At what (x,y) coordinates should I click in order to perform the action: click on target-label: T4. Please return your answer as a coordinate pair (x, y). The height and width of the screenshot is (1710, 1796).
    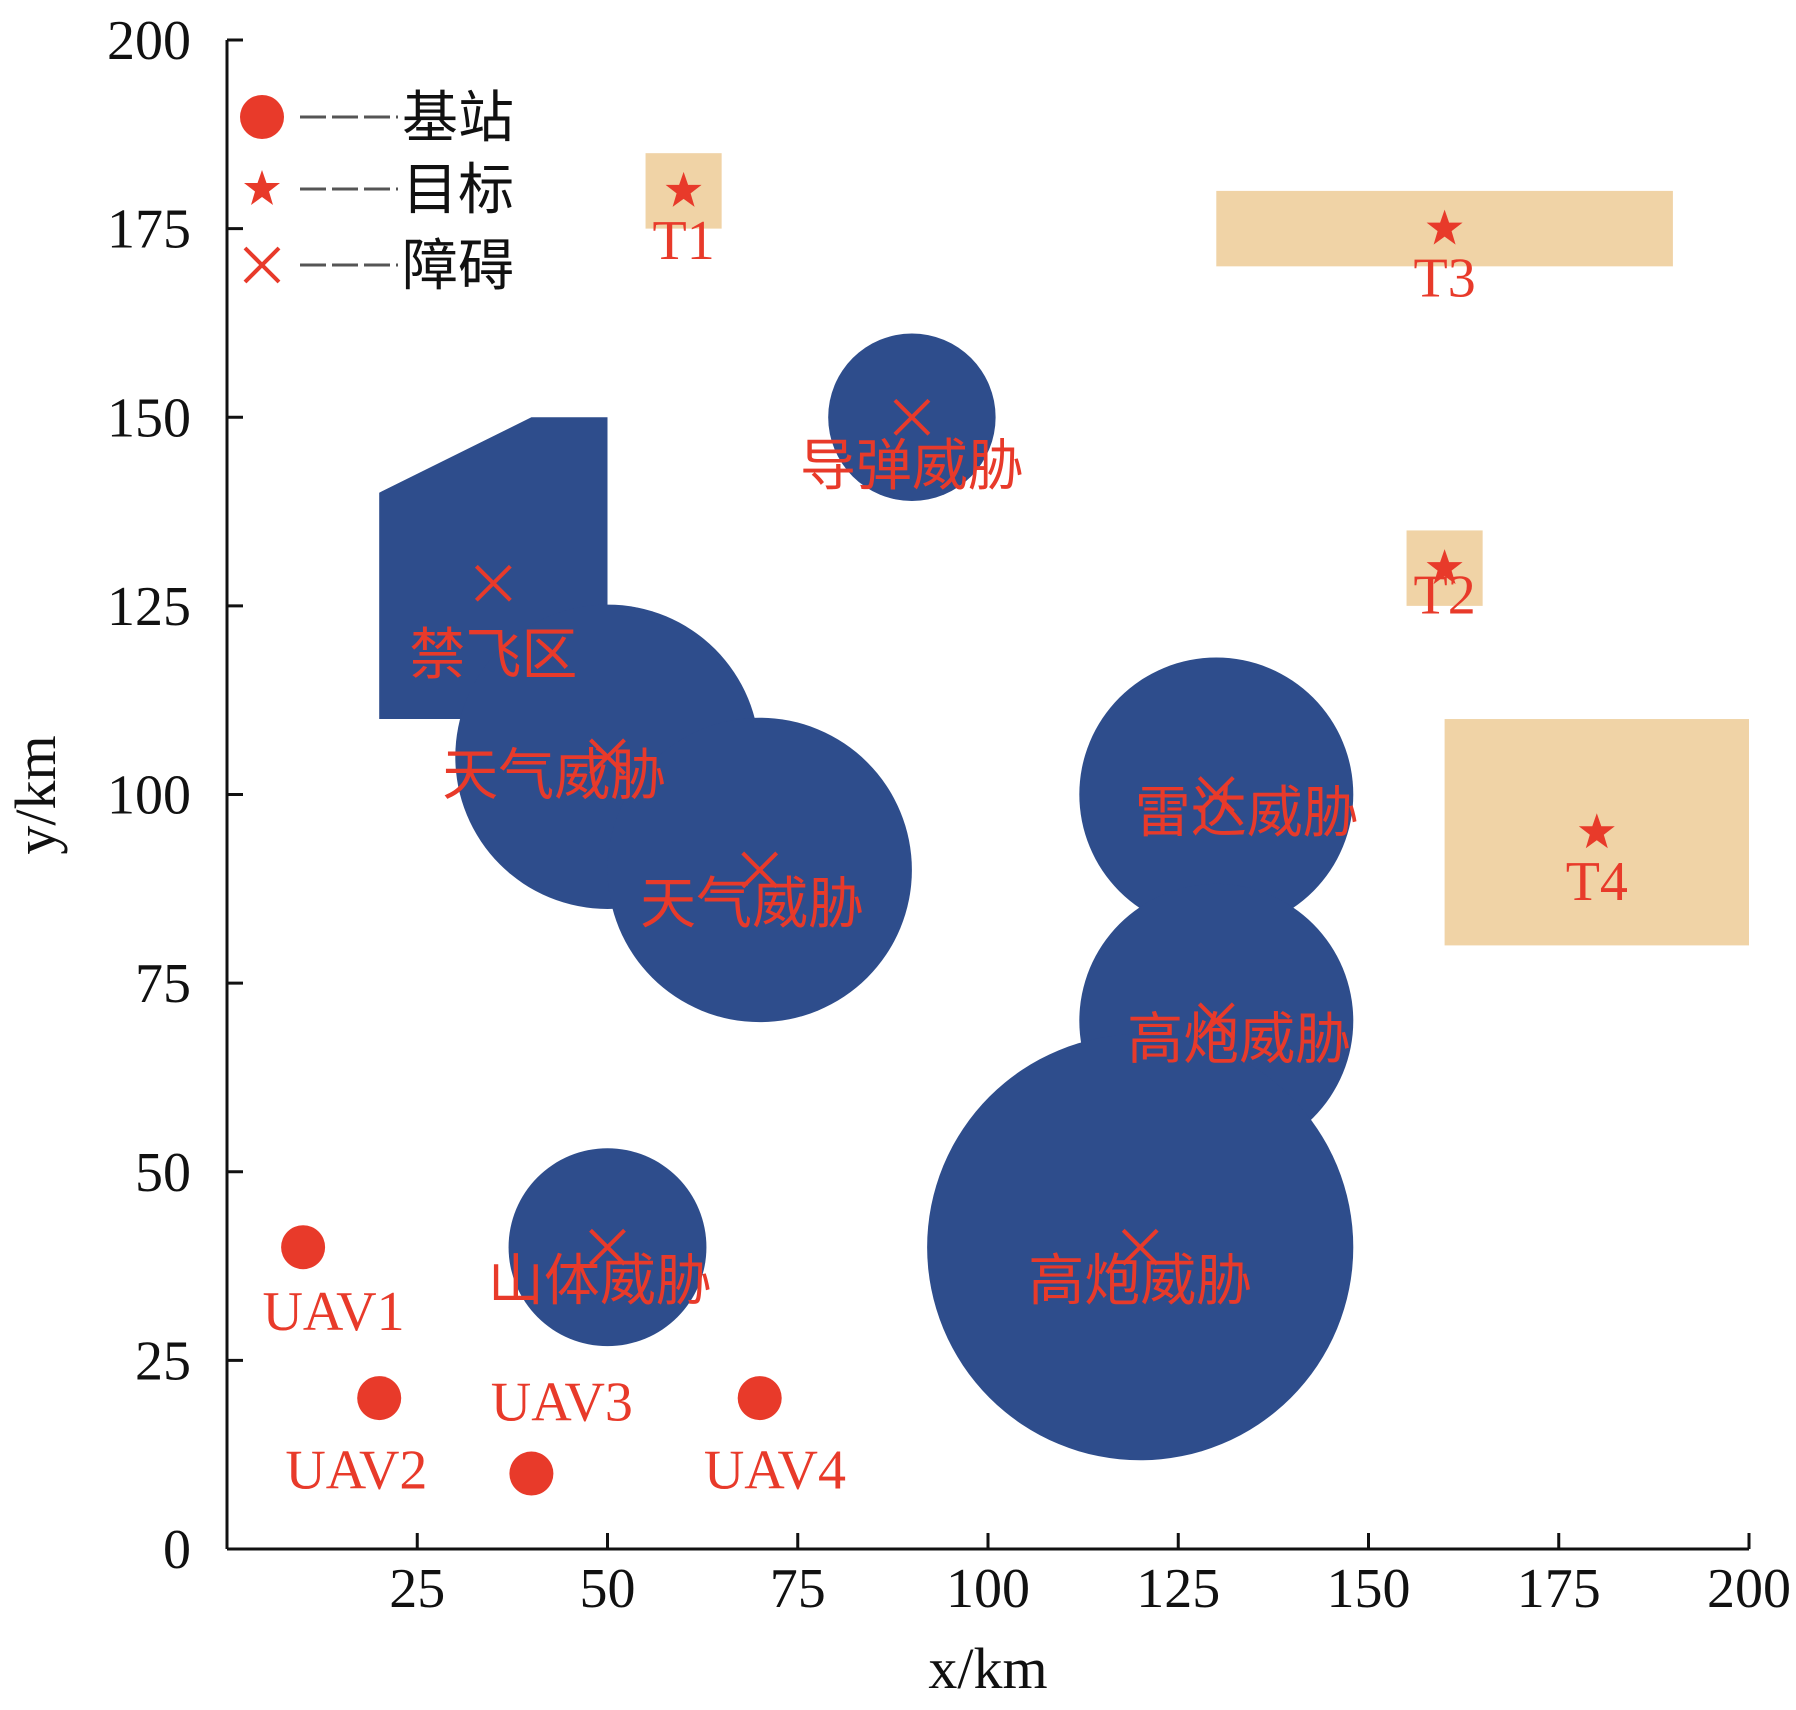
    Looking at the image, I should click on (1597, 882).